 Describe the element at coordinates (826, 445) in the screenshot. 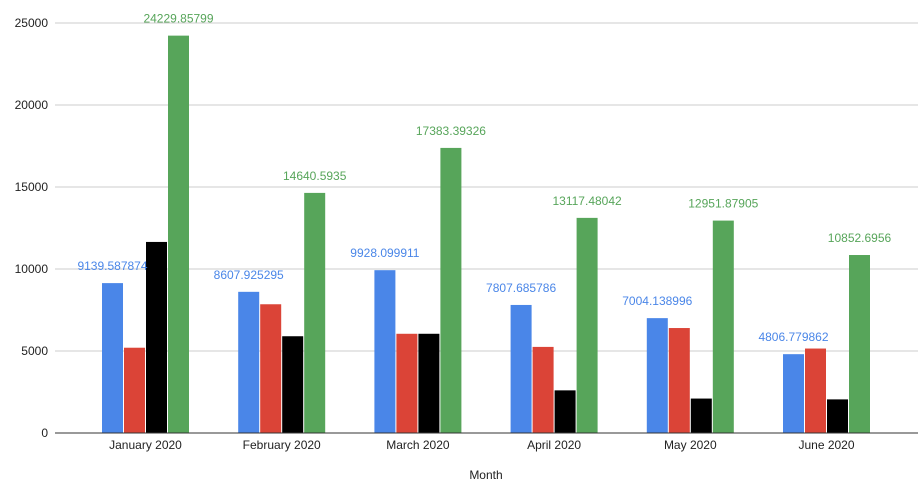

I see `x-tick-label: June 2020` at that location.